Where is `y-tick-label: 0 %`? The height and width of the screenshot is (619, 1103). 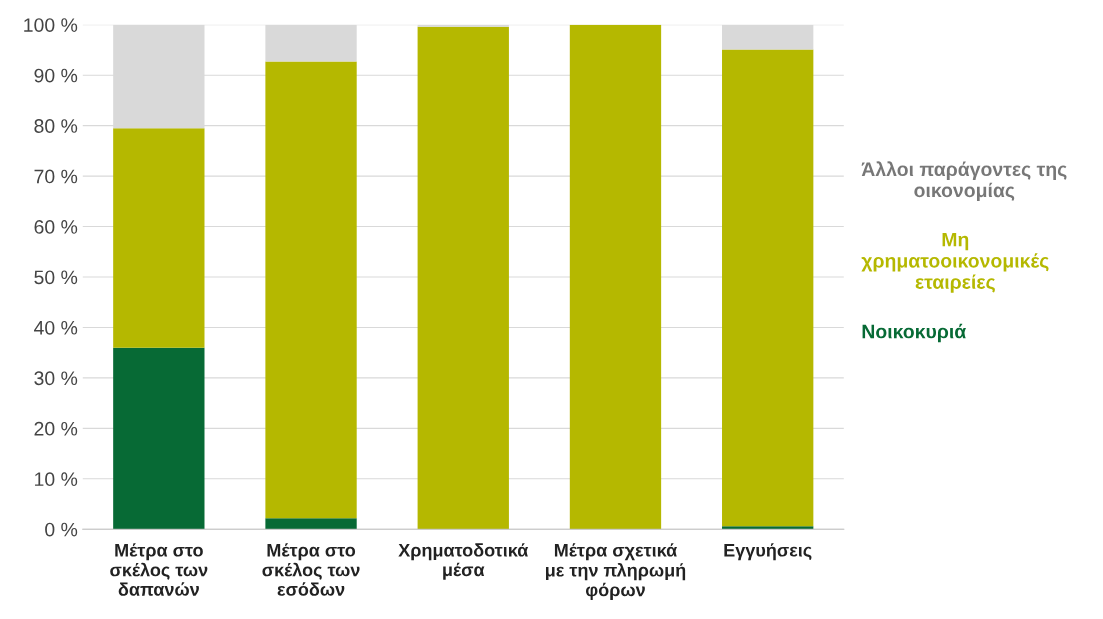
y-tick-label: 0 % is located at coordinates (61, 529).